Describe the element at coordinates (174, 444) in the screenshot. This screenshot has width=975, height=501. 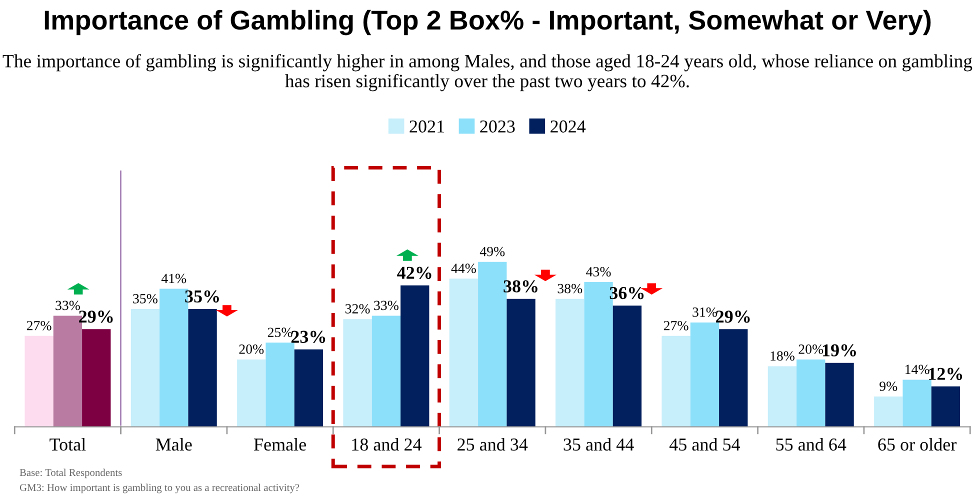
I see `x-tick-label: Male` at that location.